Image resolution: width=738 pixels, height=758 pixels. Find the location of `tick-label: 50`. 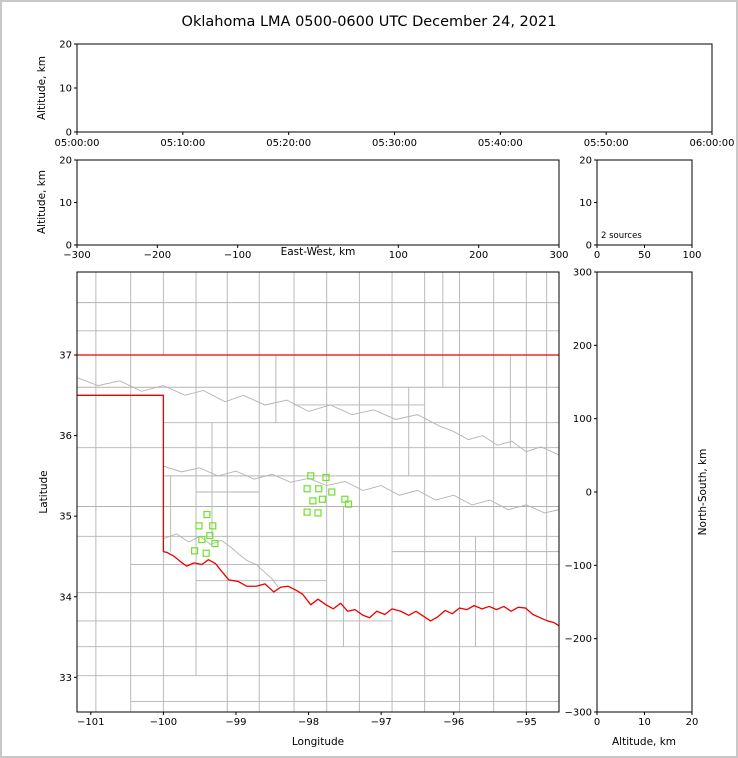

tick-label: 50 is located at coordinates (644, 255).